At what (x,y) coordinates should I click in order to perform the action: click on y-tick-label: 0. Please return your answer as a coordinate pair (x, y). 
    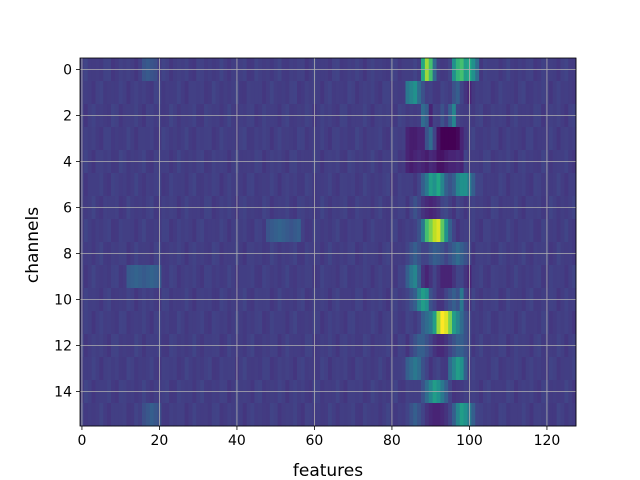
    Looking at the image, I should click on (67, 71).